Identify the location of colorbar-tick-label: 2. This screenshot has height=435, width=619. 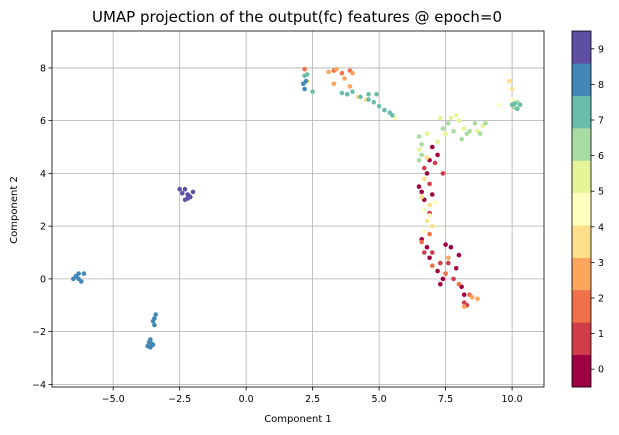
(601, 299).